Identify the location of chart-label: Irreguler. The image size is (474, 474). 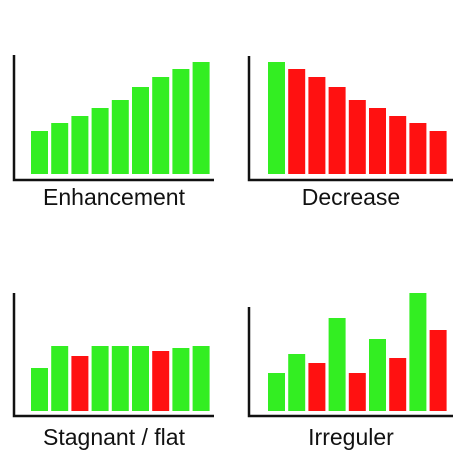
(351, 437).